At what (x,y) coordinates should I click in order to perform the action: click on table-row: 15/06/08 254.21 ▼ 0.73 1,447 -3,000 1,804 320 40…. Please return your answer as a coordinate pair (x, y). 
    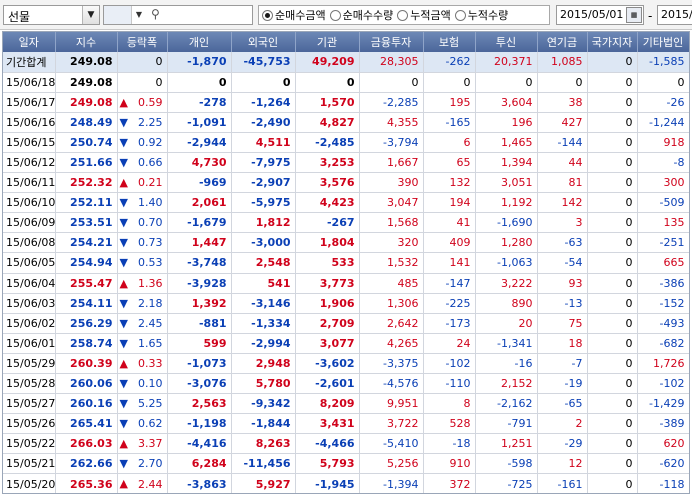
    Looking at the image, I should click on (346, 243).